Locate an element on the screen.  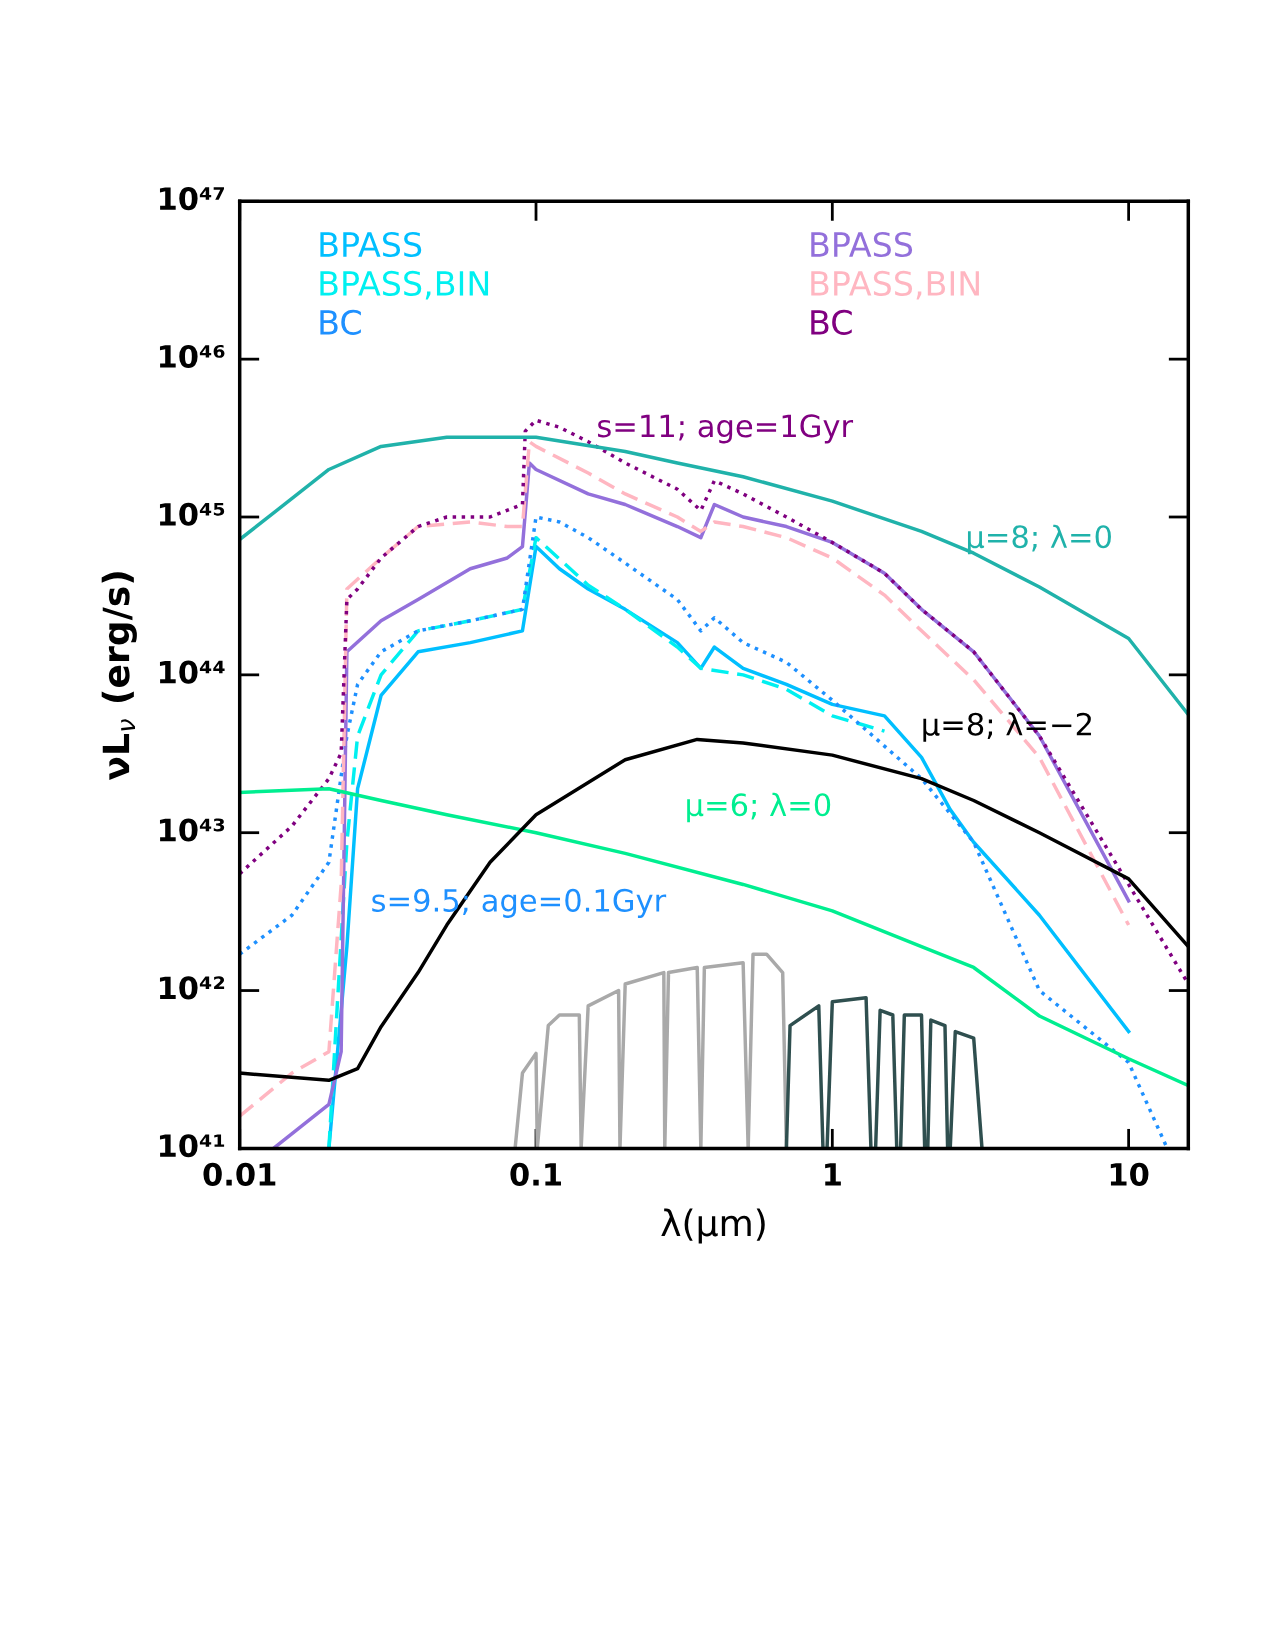
y-tick-label: 10⁴⁶ is located at coordinates (192, 356).